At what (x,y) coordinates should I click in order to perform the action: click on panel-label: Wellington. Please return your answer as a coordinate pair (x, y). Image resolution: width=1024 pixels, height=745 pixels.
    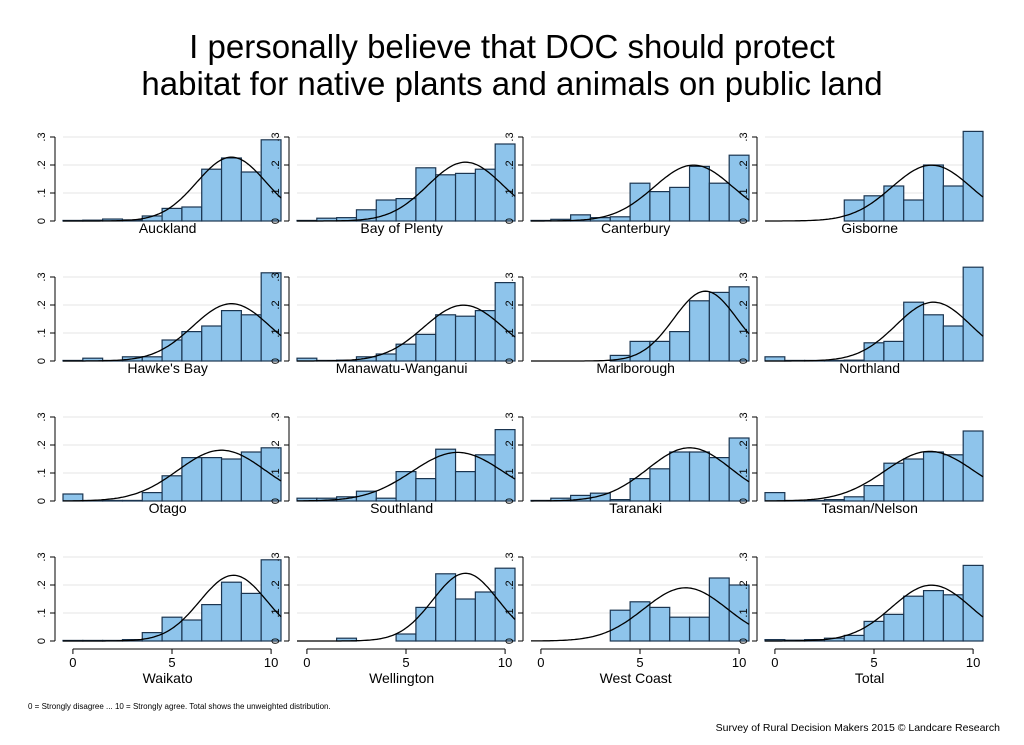
    Looking at the image, I should click on (401, 678).